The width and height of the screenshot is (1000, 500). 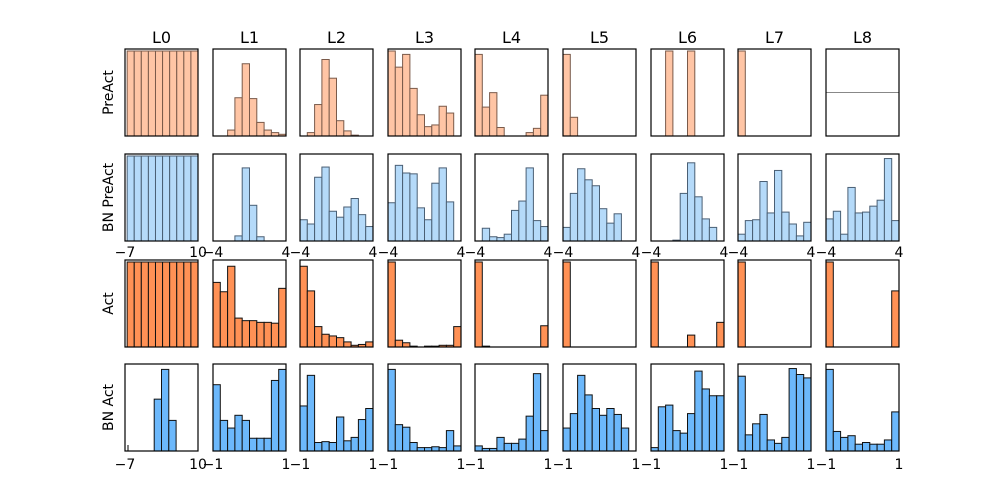 I want to click on panel-bn-preact-l2, so click(x=336, y=197).